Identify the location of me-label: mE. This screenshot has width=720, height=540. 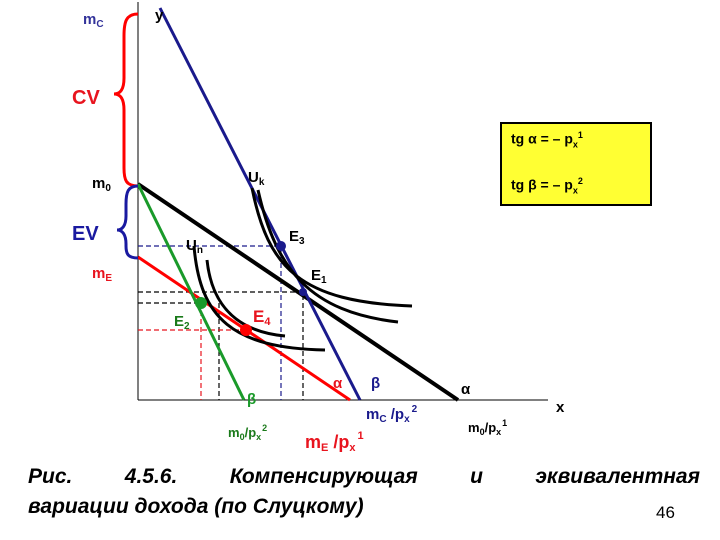
(102, 274).